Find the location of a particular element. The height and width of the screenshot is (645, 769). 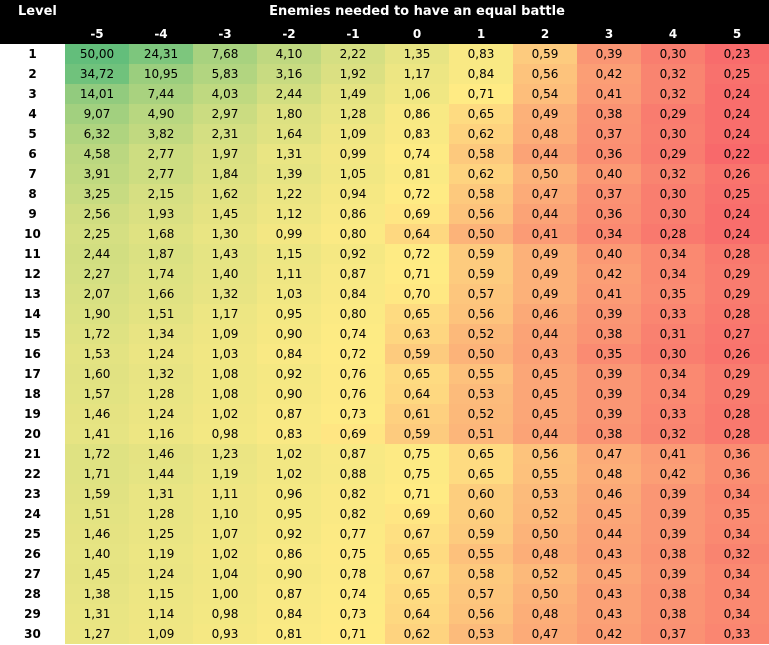

heatmap-cell: 0,36 is located at coordinates (737, 474).